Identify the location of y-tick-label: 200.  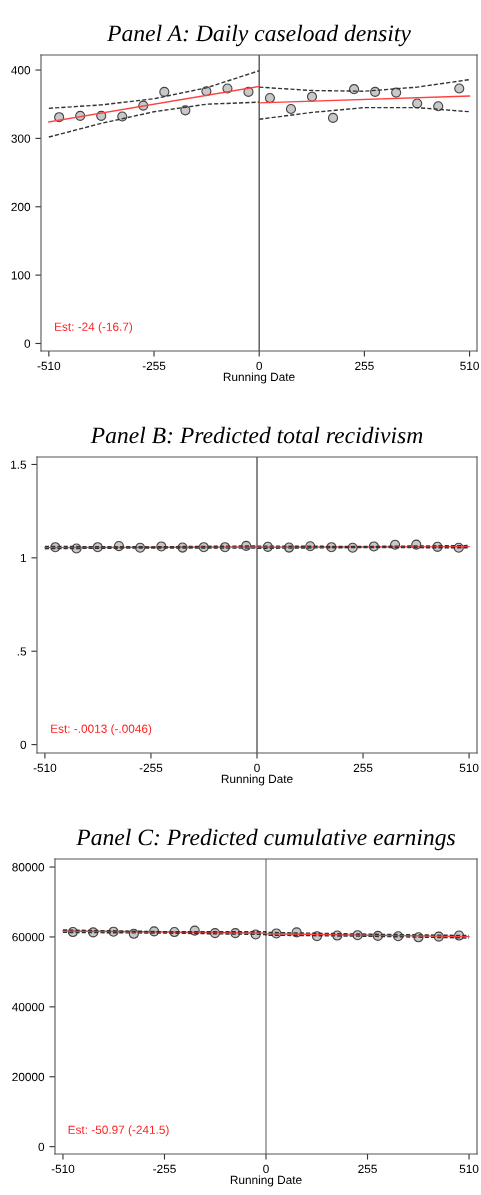
(21, 207).